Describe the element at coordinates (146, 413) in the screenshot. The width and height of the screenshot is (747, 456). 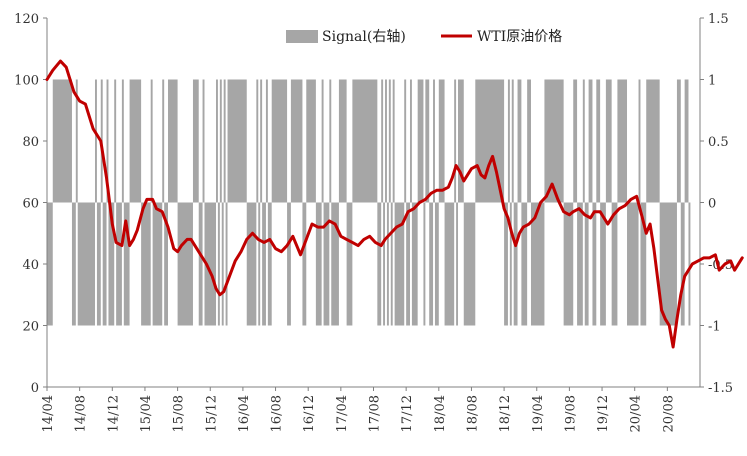
I see `x-tick-label: 15/04` at that location.